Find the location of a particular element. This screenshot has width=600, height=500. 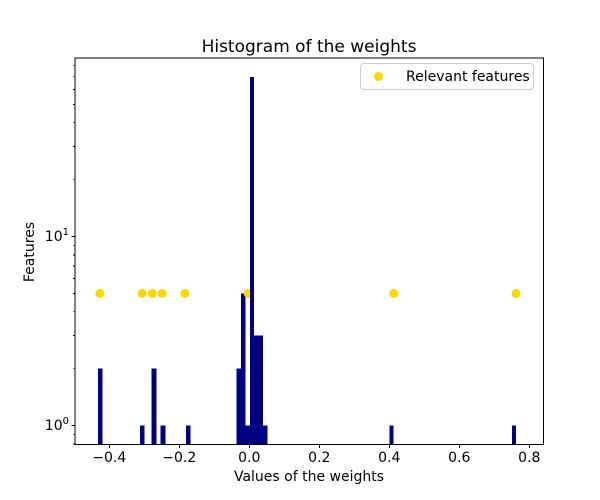

x-axis-label: Values of the weights is located at coordinates (309, 477).